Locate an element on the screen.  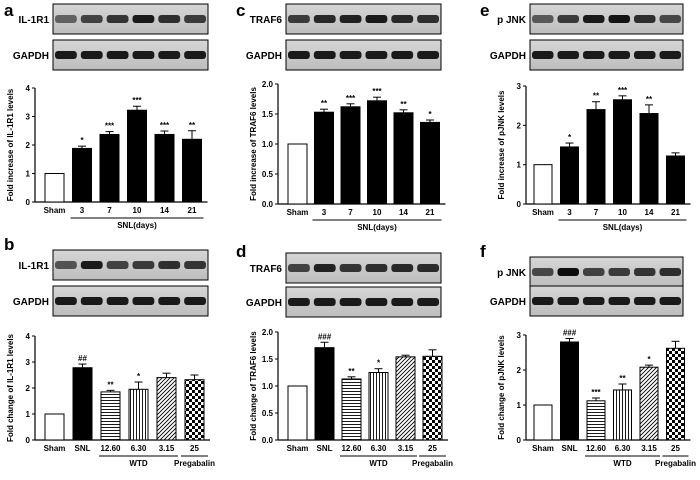
y-axis-label: Fold change of pJNK levels is located at coordinates (501, 387).